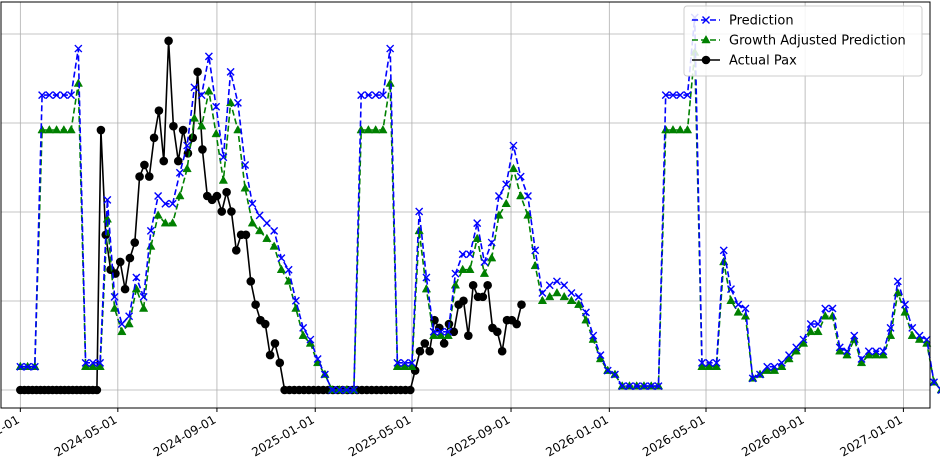 The height and width of the screenshot is (475, 940). Describe the element at coordinates (744, 61) in the screenshot. I see `legend-item: Actual Pax` at that location.